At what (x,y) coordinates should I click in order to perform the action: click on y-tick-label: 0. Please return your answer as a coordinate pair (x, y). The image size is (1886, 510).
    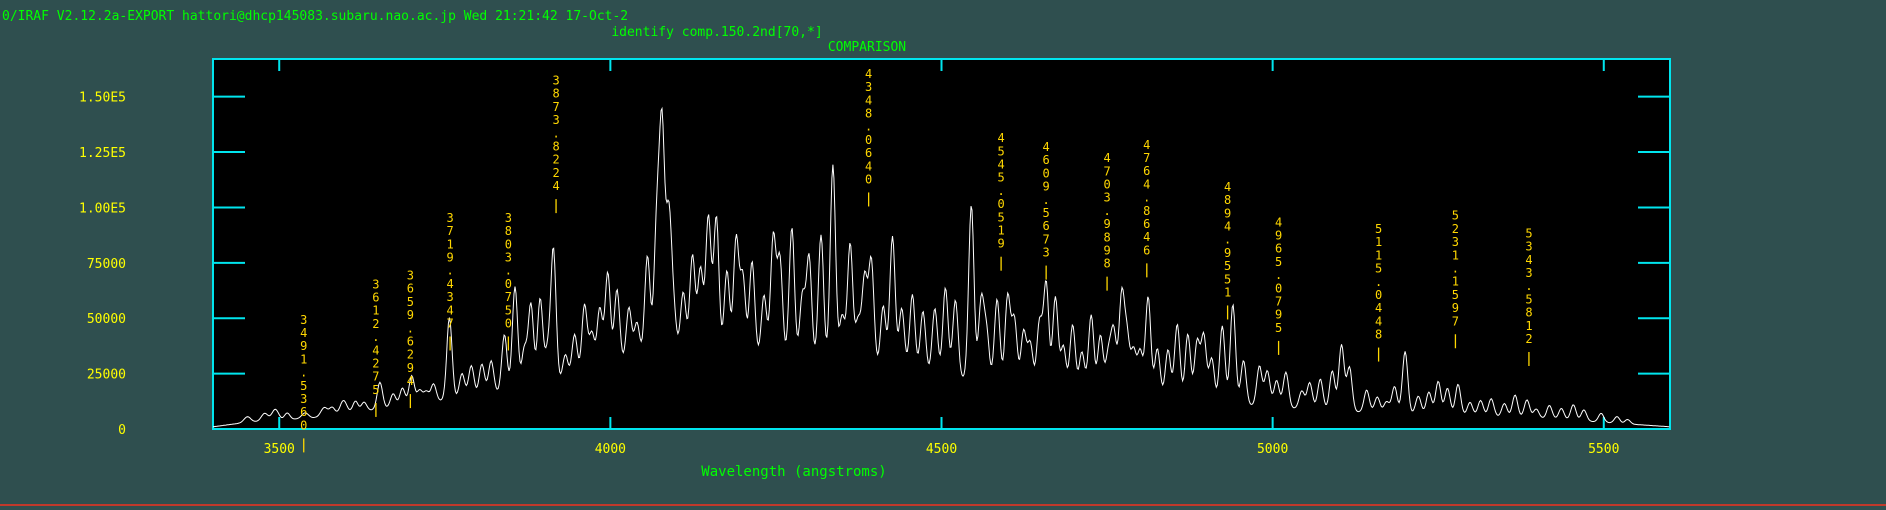
    Looking at the image, I should click on (122, 430).